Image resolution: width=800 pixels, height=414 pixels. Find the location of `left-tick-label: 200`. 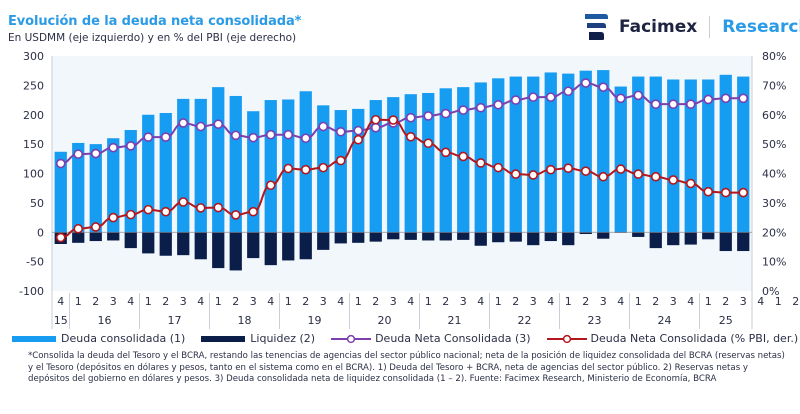

left-tick-label: 200 is located at coordinates (33, 115).